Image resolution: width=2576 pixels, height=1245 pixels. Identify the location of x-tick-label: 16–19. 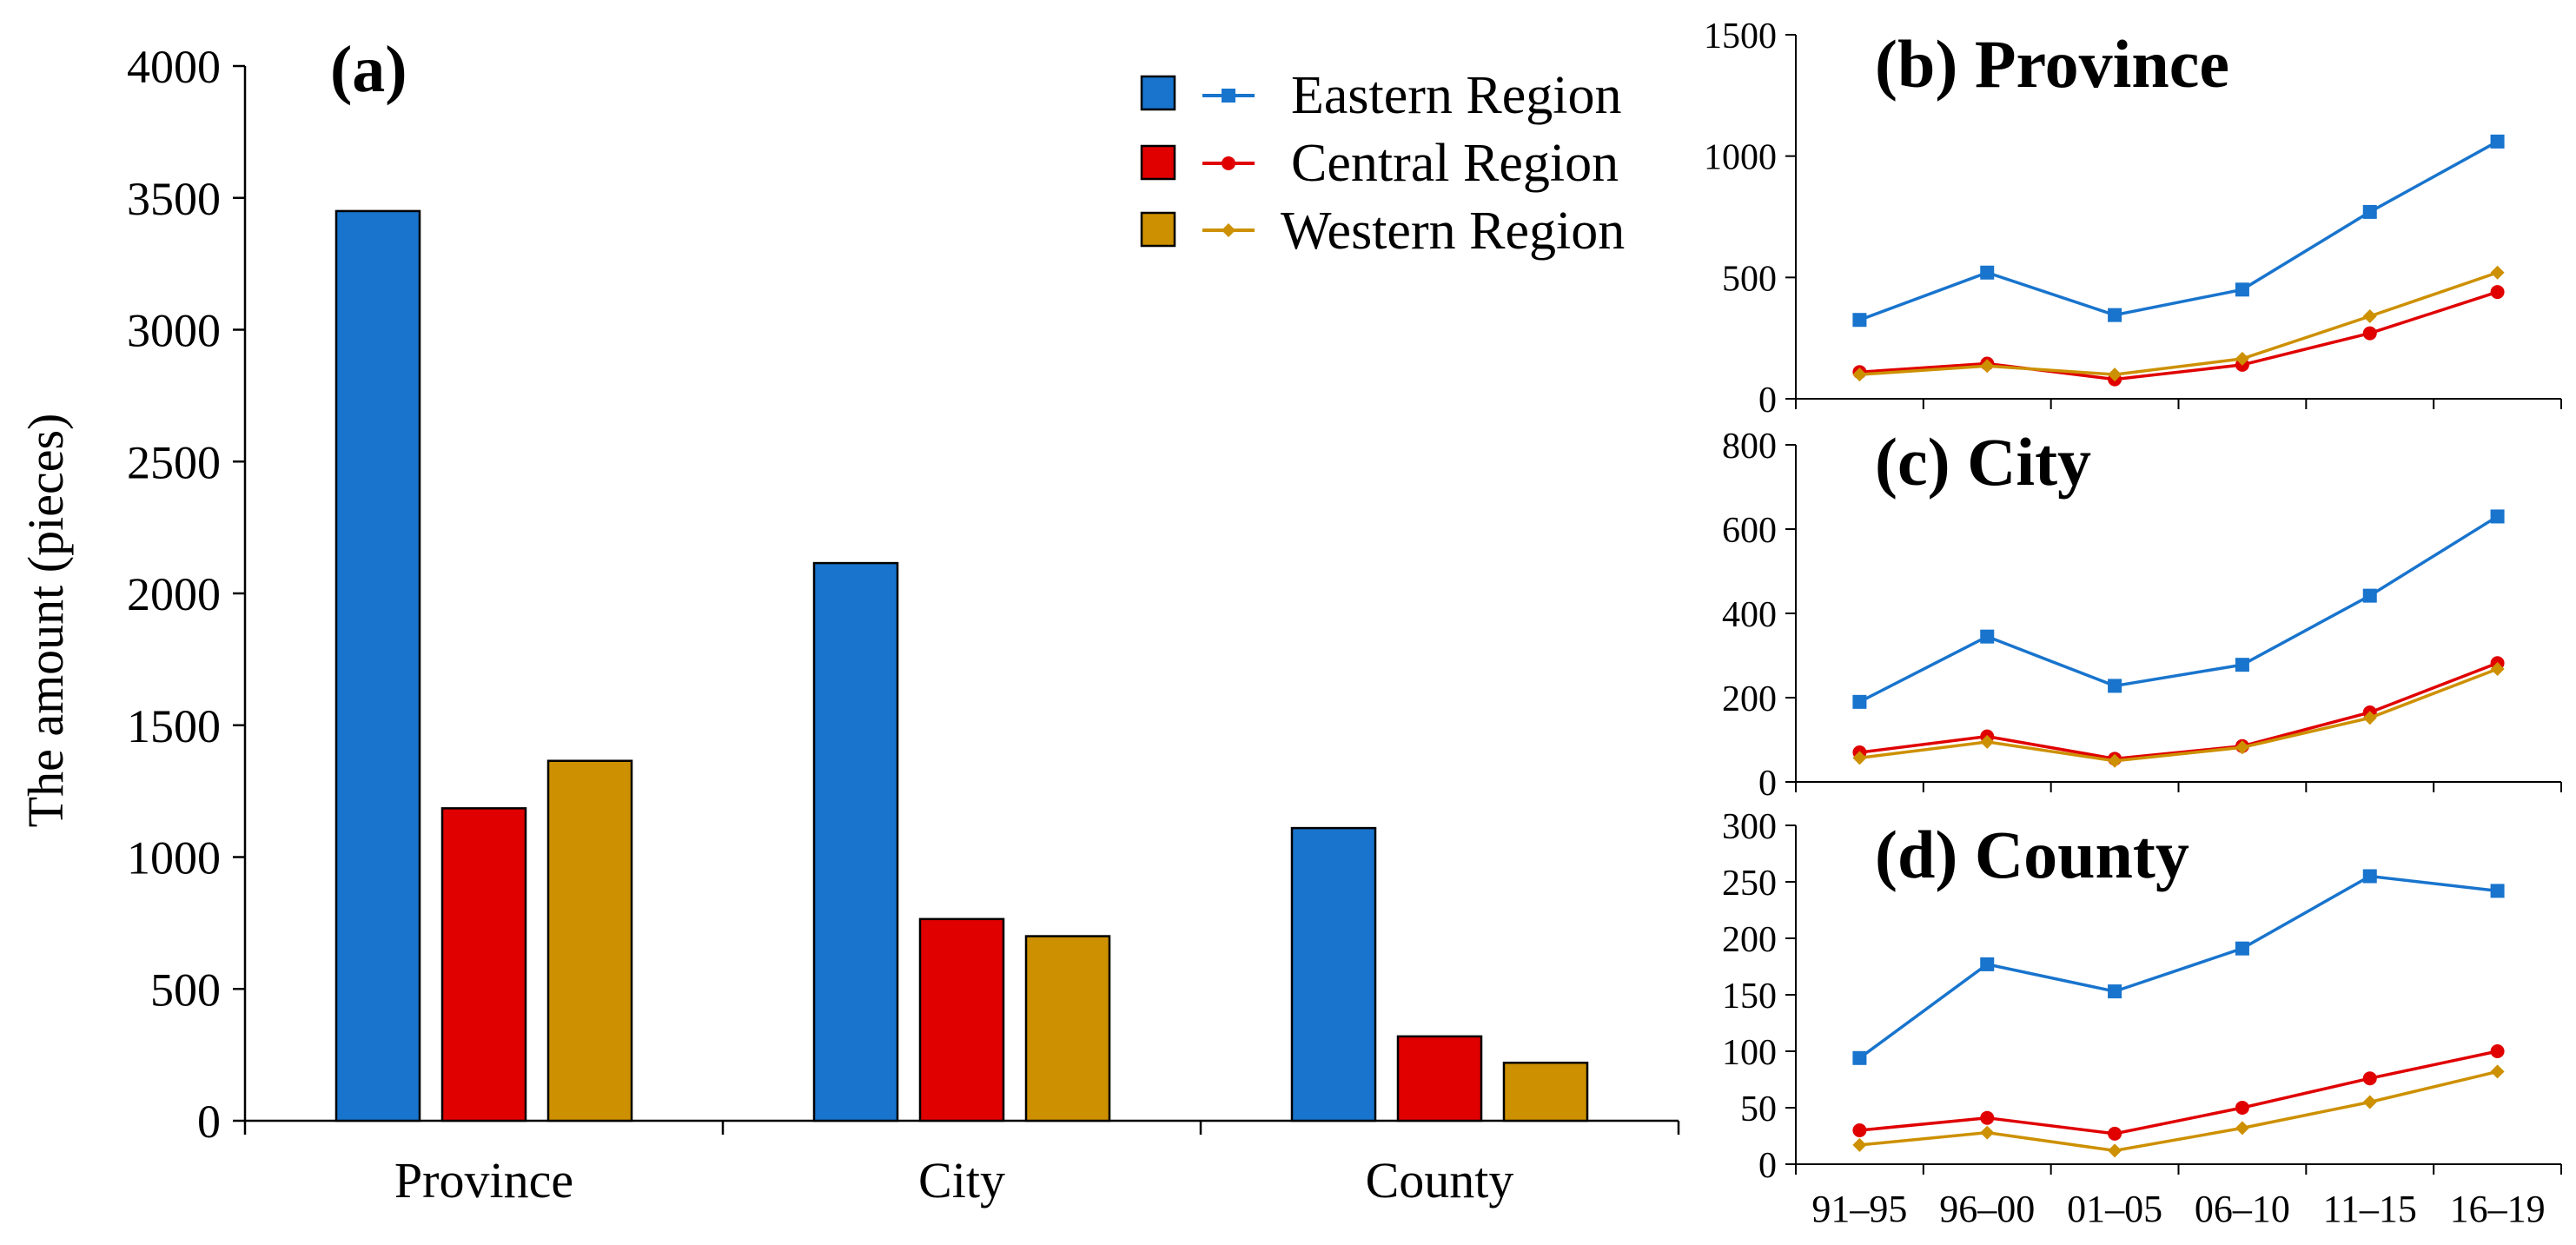
(2498, 1209).